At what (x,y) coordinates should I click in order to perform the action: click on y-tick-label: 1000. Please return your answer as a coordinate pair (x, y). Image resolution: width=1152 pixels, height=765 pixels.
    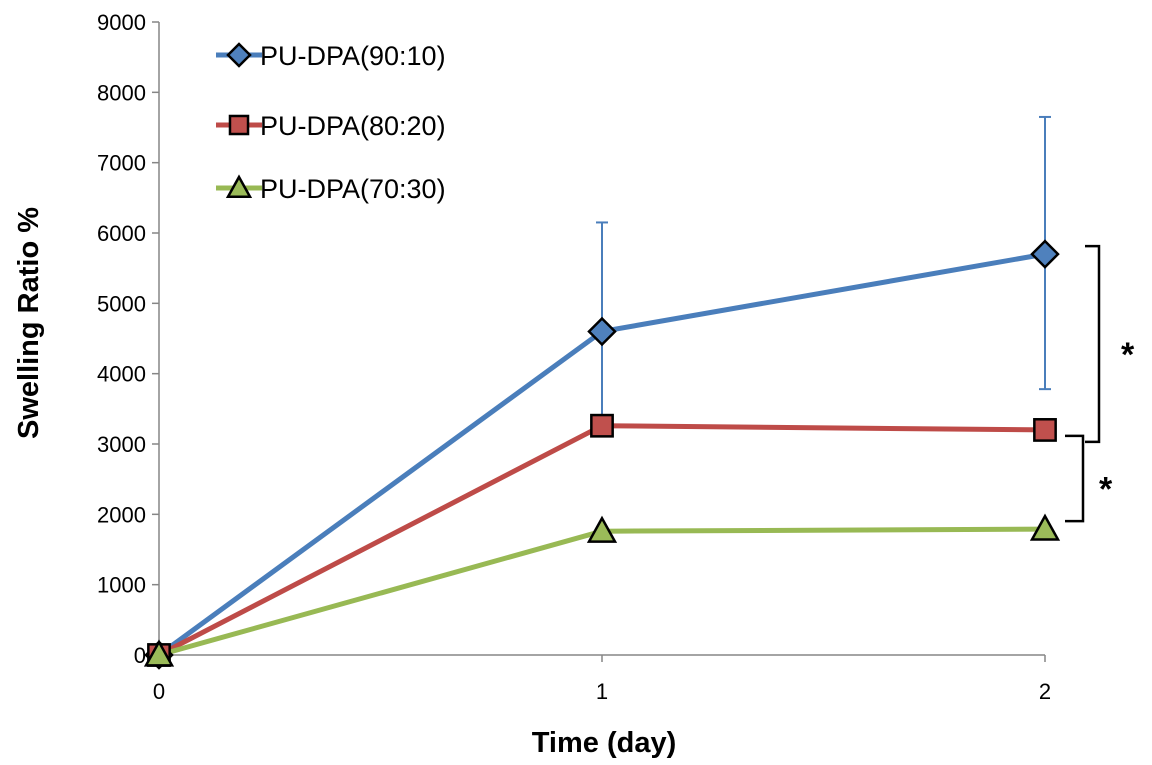
    Looking at the image, I should click on (121, 585).